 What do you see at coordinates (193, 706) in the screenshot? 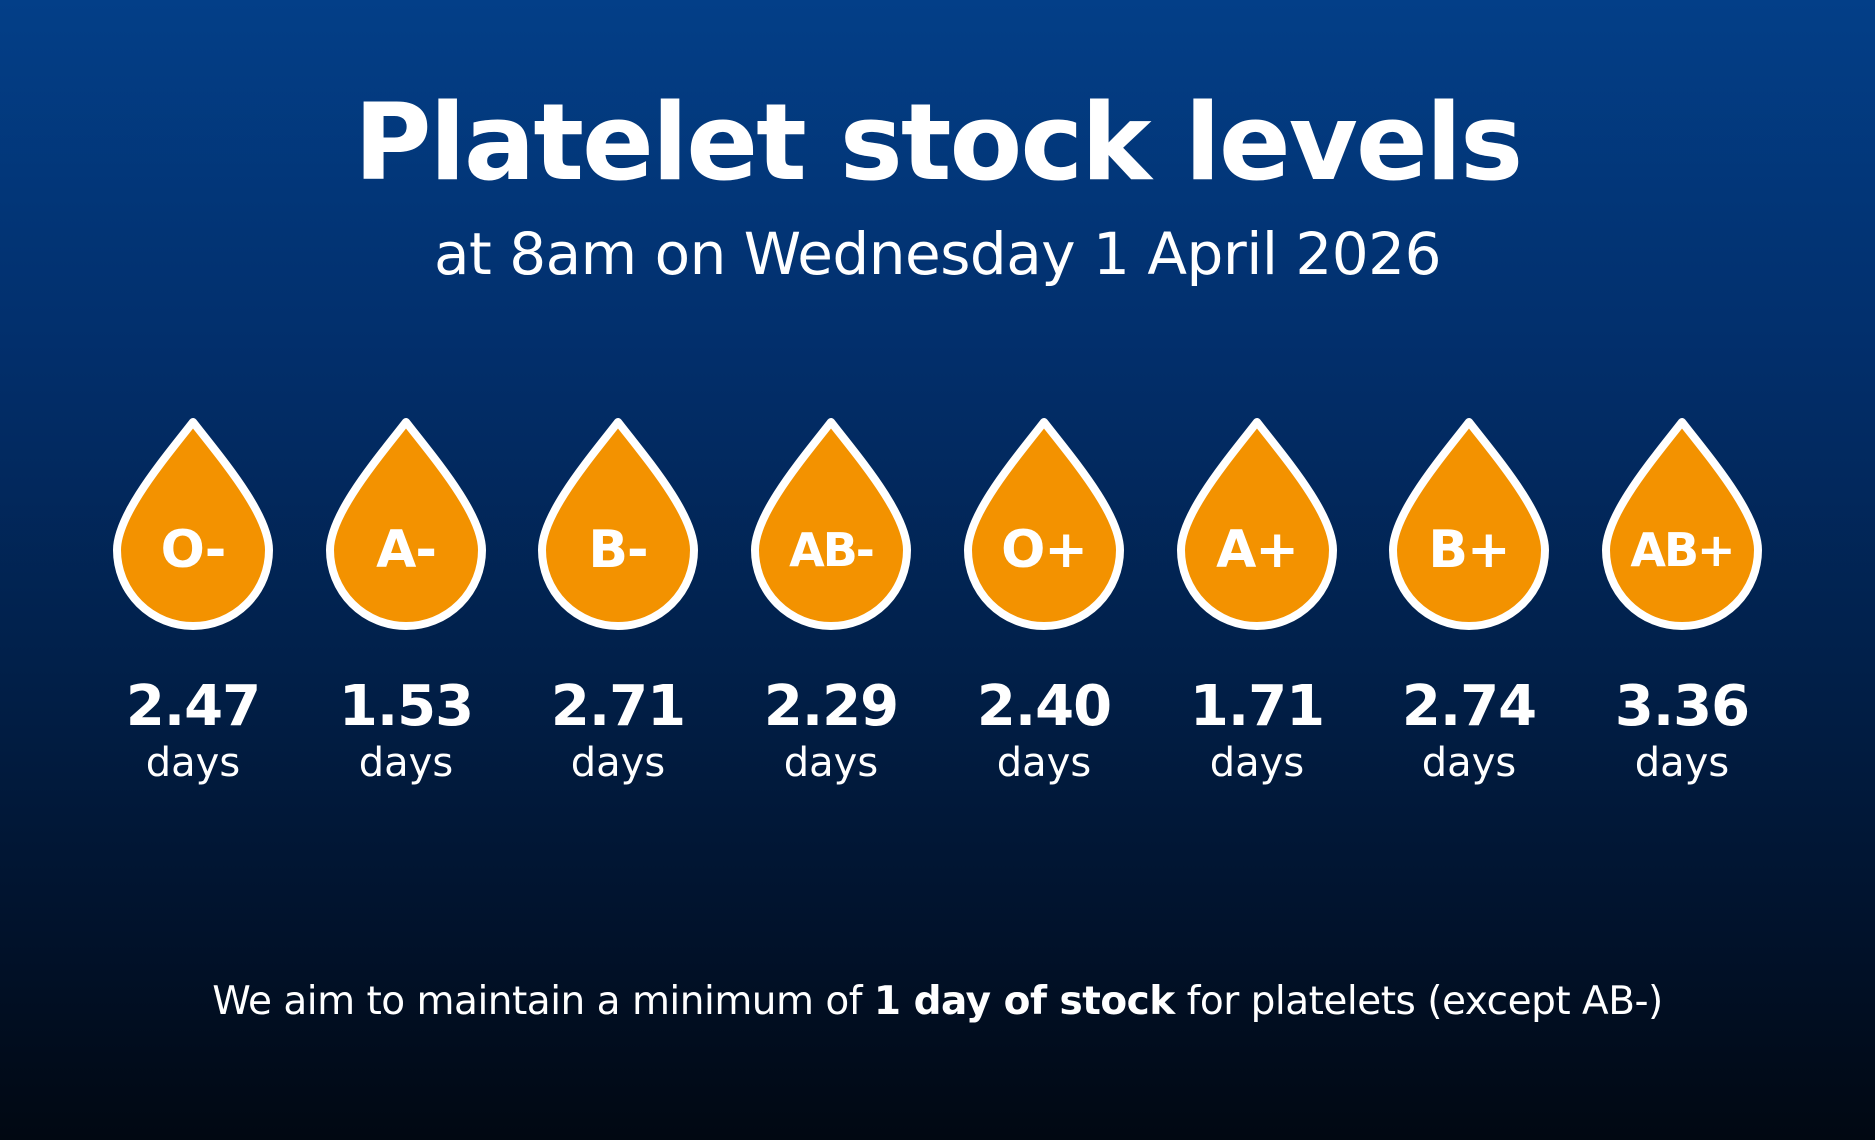
I see `stock-days-value: 2.47` at bounding box center [193, 706].